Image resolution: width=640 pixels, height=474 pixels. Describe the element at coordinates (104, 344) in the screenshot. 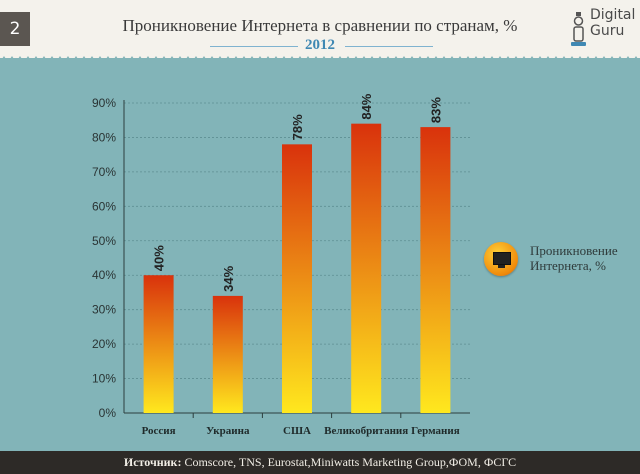

I see `y-tick-label: 20%` at that location.